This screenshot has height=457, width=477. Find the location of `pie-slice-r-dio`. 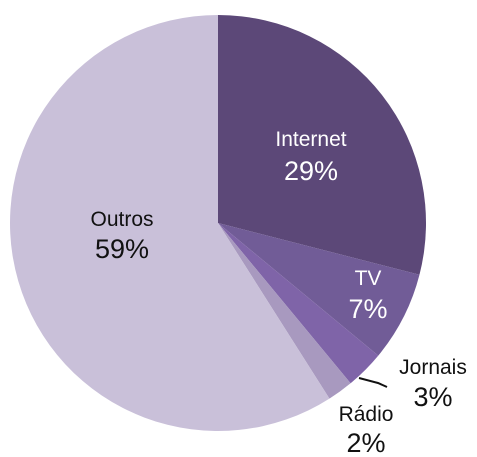

pie-slice-r-dio is located at coordinates (284, 311).